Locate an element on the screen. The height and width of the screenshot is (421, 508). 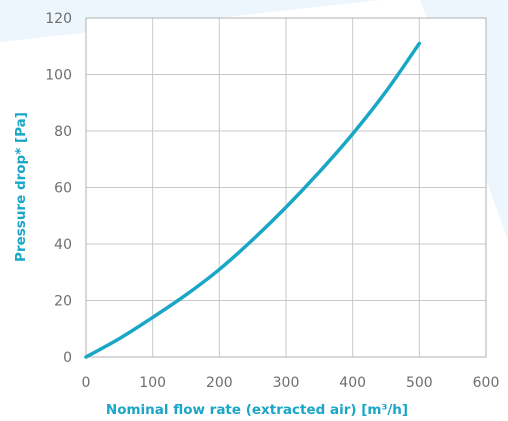
x-tick-label: 0 is located at coordinates (86, 383).